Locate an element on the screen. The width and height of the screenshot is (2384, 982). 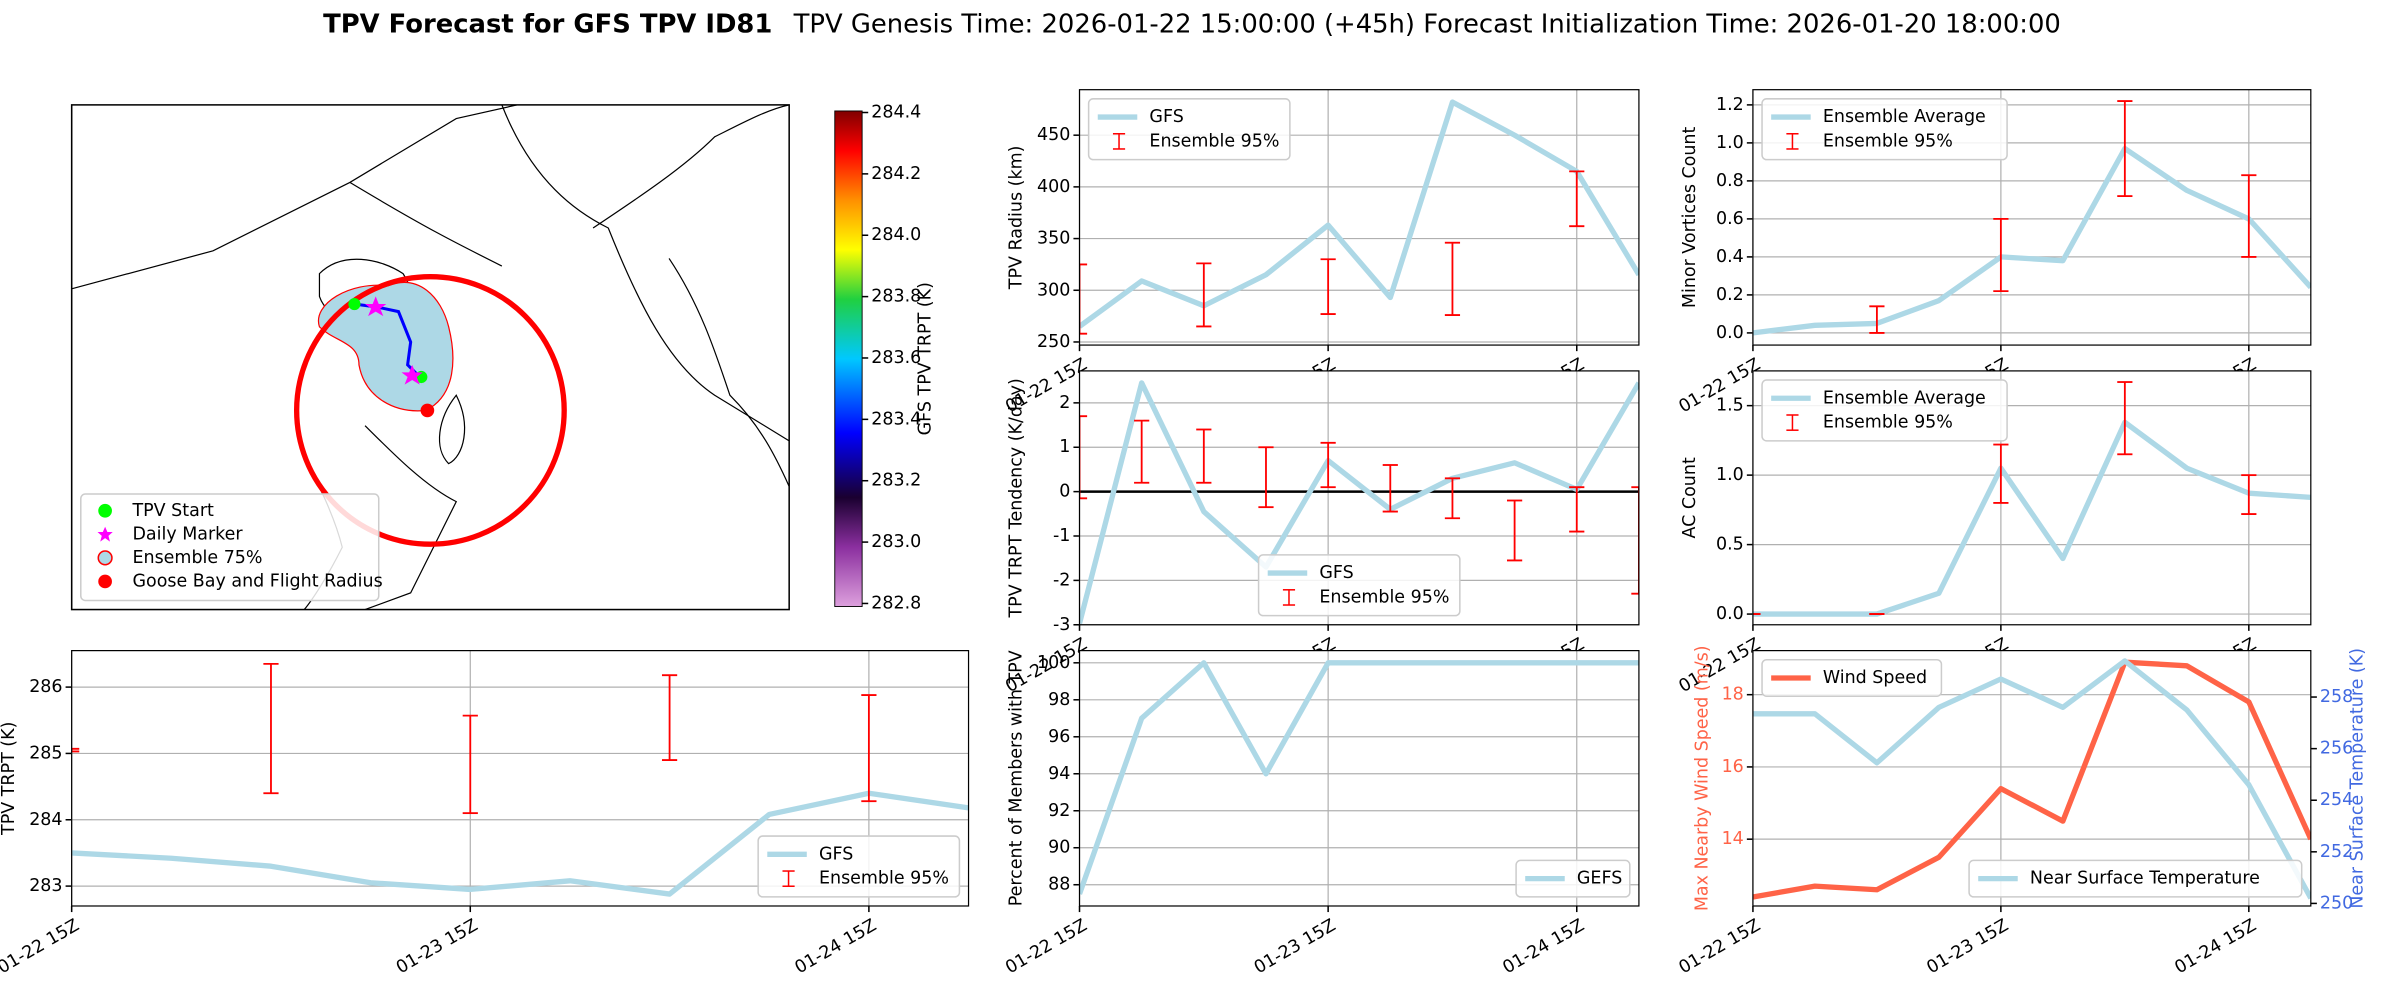
y-axis-label: TPV TRPT Tendency (K/day) is located at coordinates (1017, 498).